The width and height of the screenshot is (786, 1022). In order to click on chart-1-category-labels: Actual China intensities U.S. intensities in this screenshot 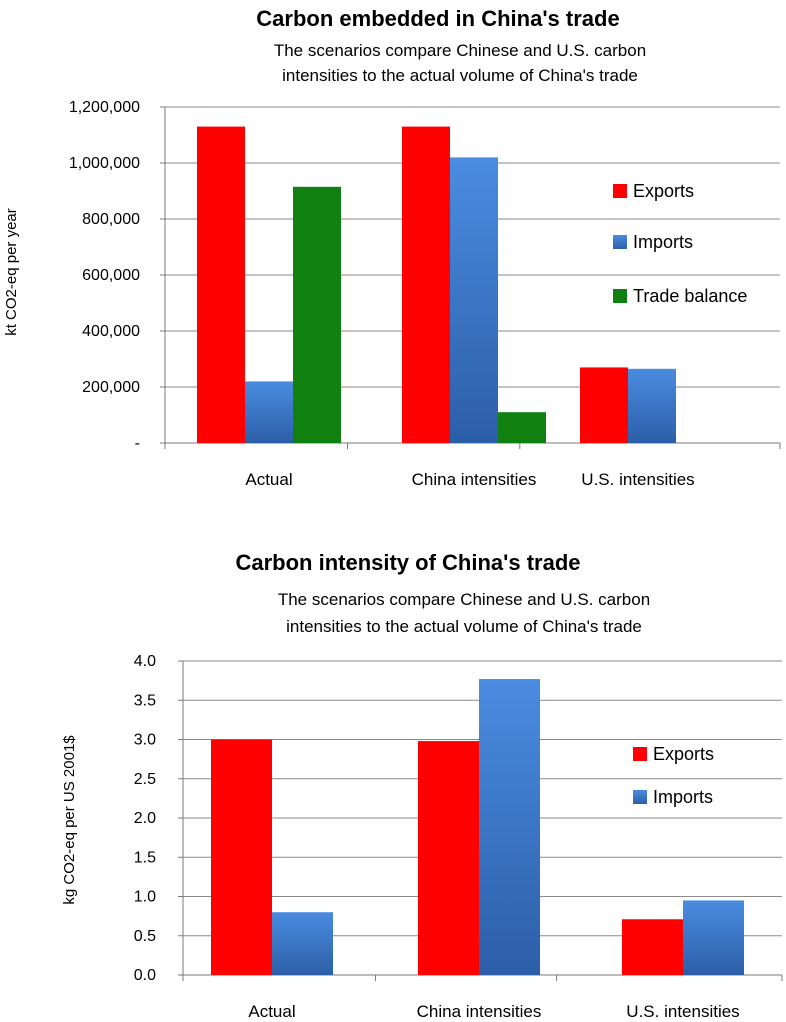, I will do `click(469, 479)`.